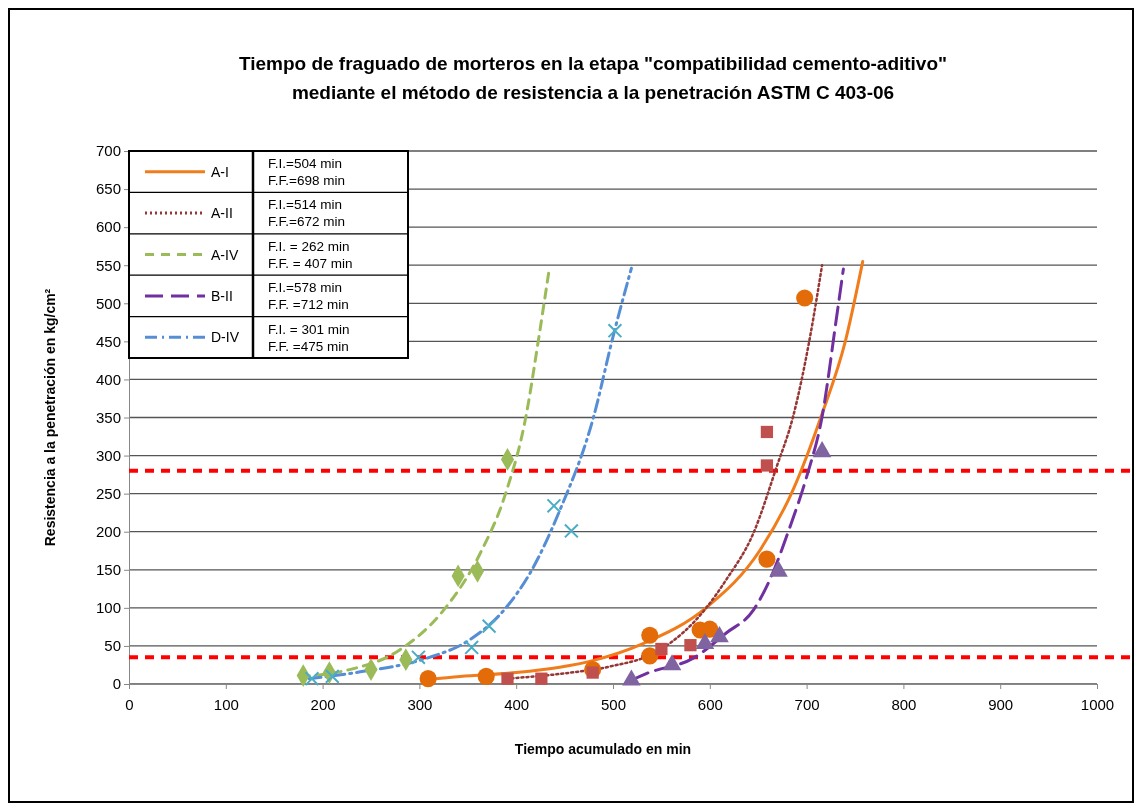  Describe the element at coordinates (108, 417) in the screenshot. I see `y-tick-label: 350` at that location.